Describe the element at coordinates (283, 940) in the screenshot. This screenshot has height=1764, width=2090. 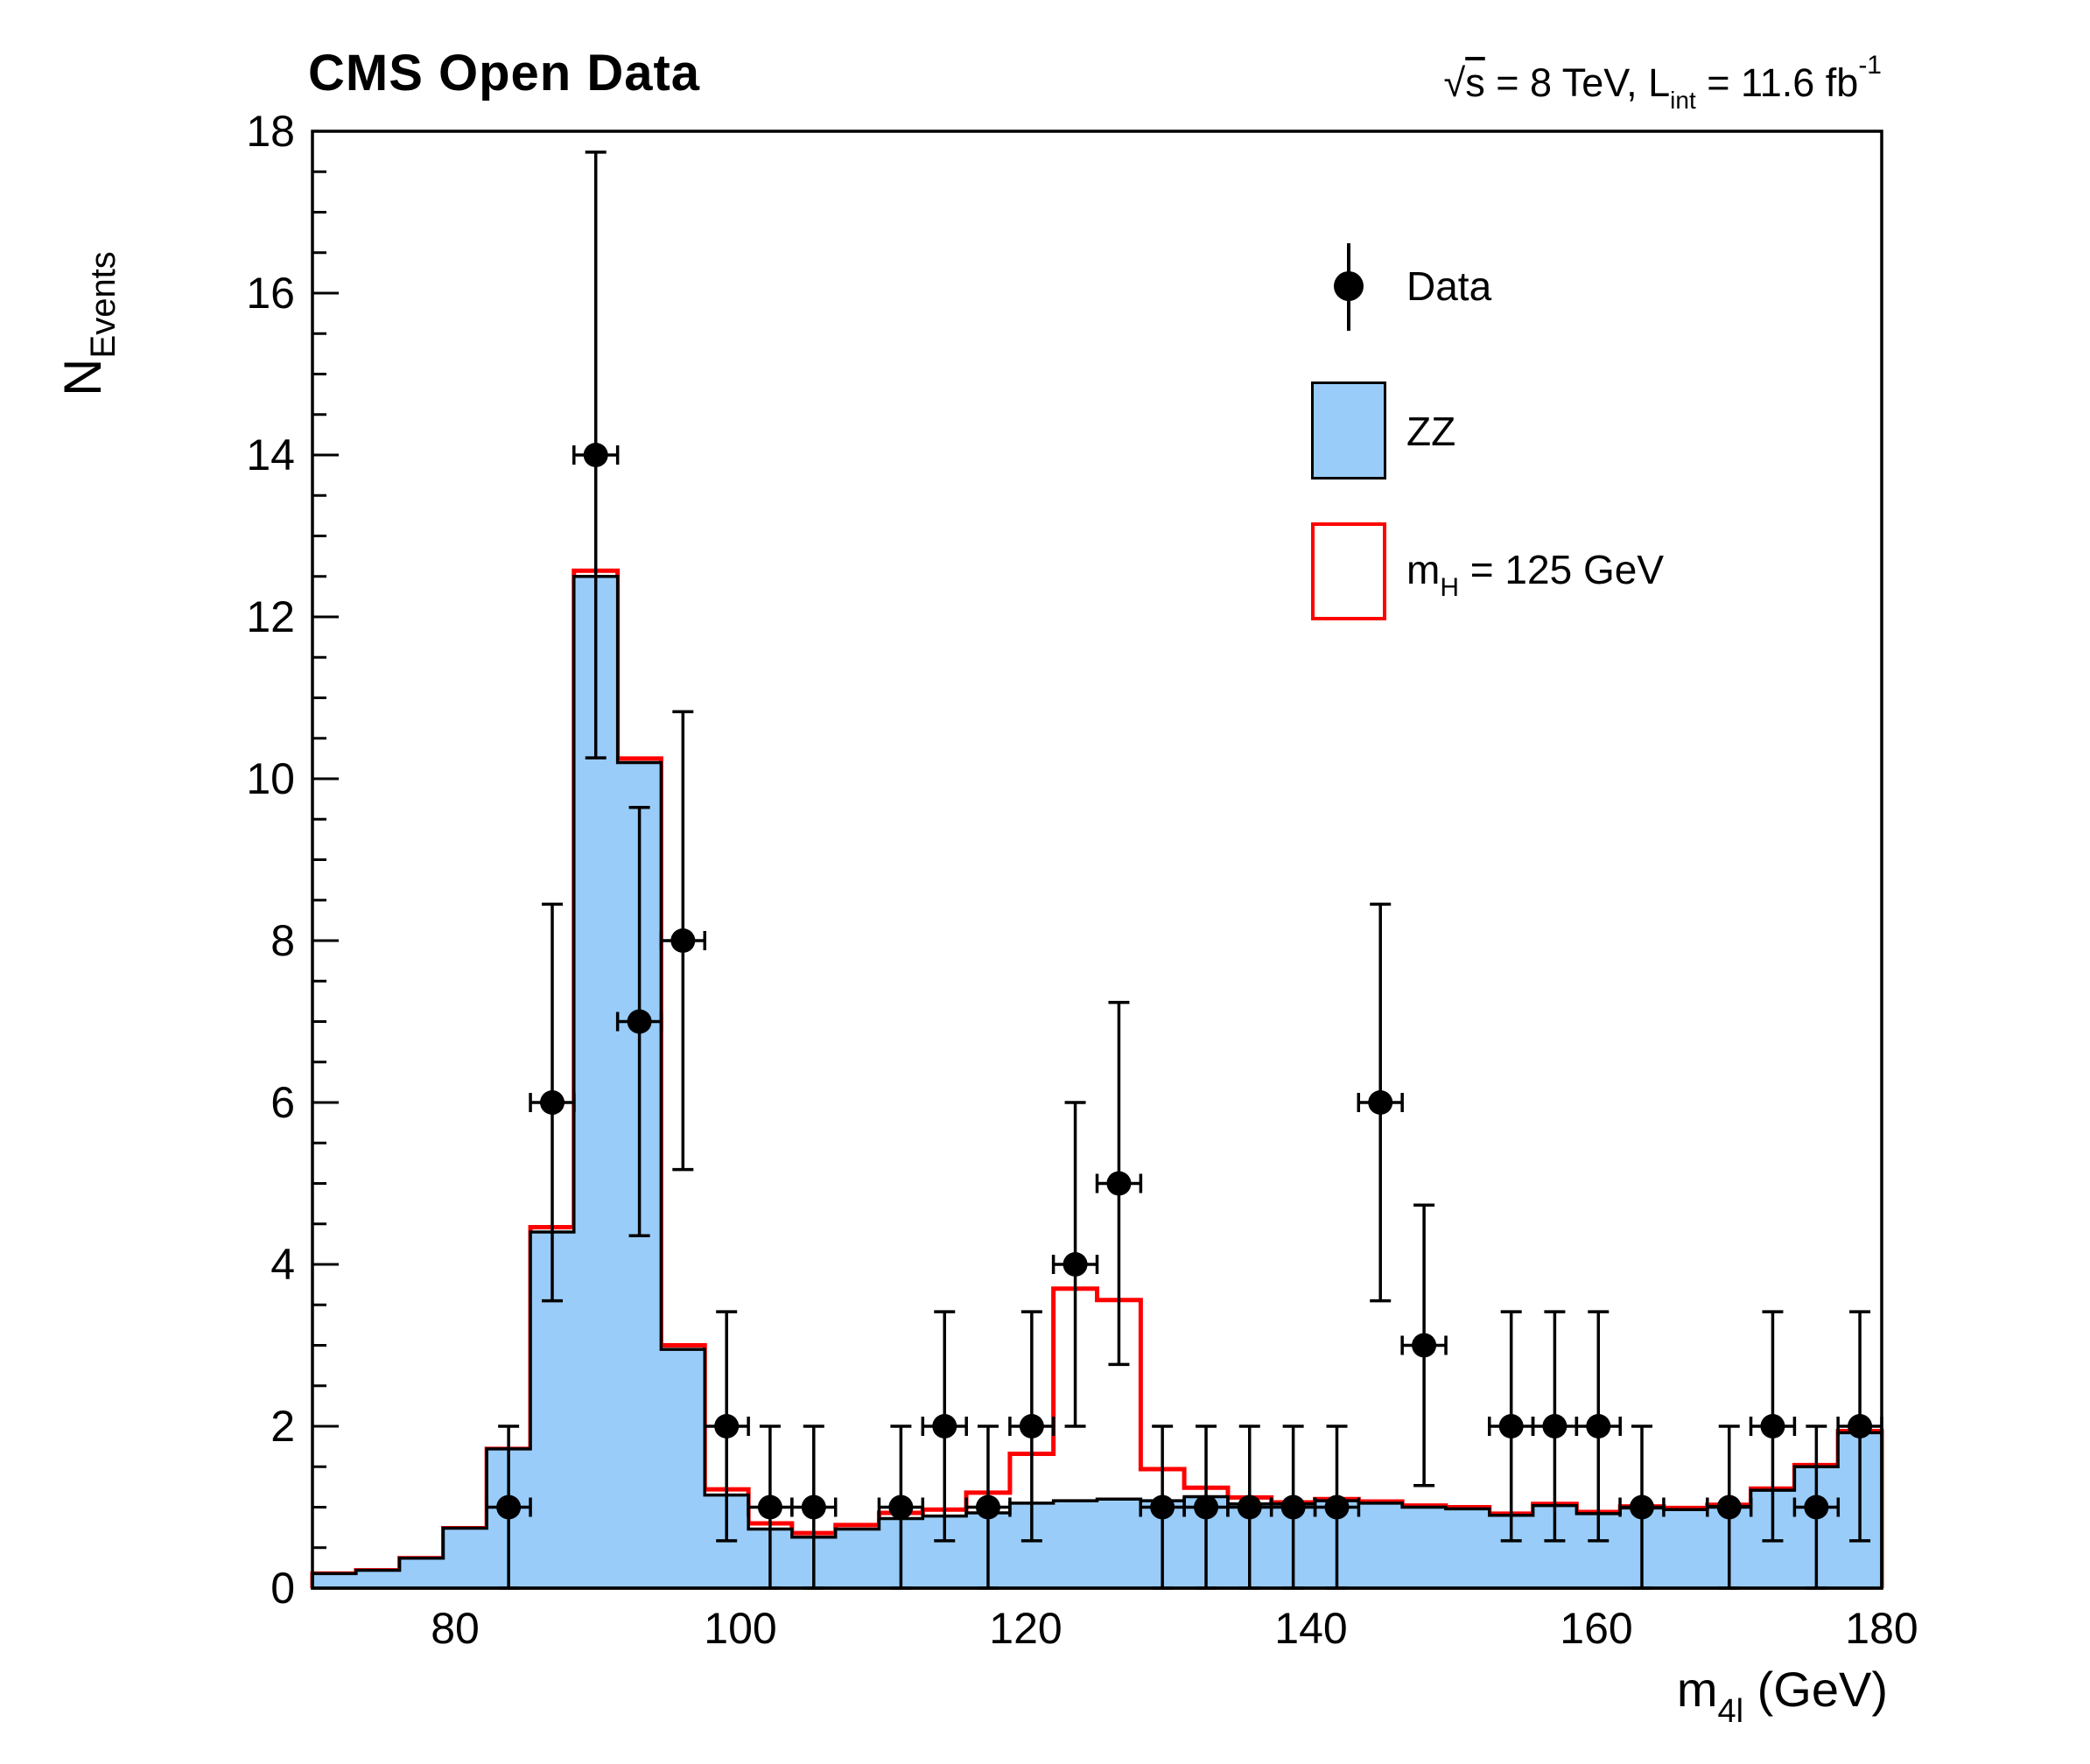
I see `y-tick-label: 8` at that location.